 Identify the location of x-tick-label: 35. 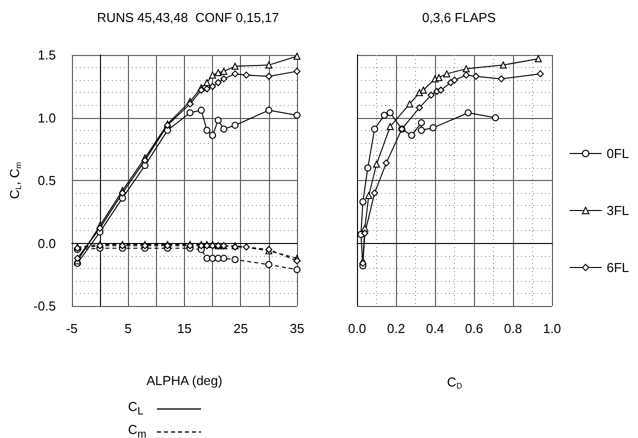
(297, 328).